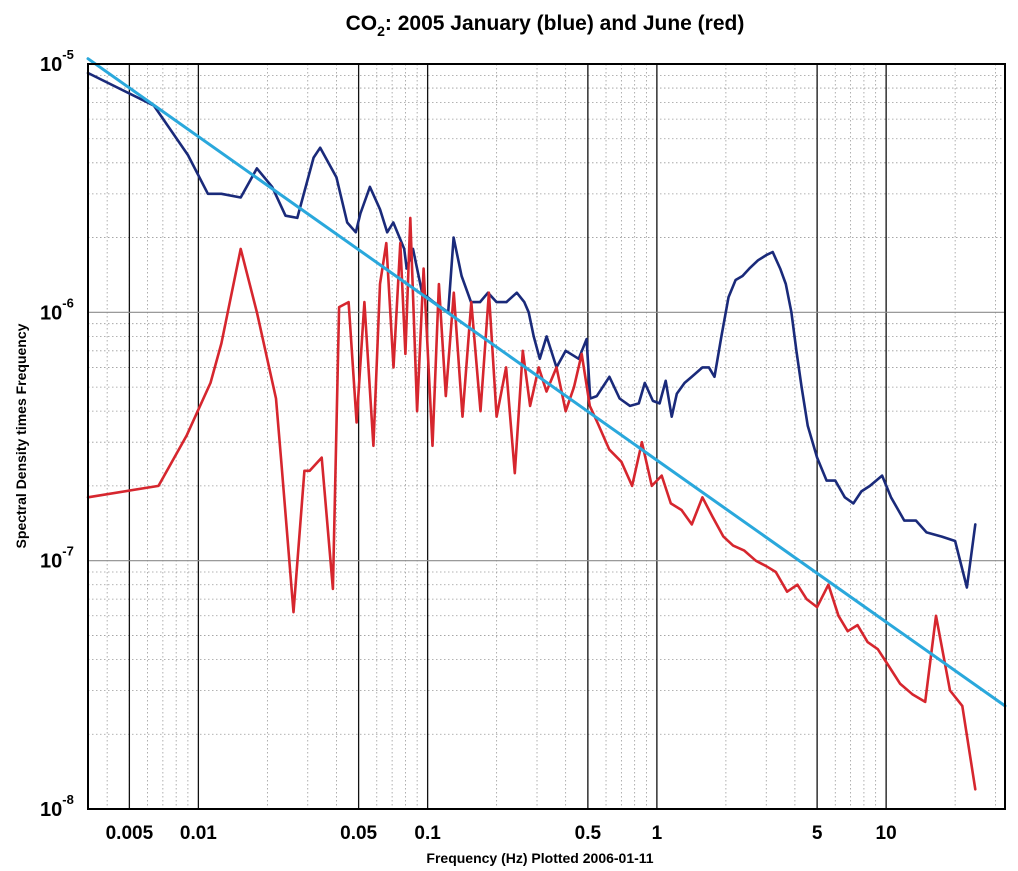  I want to click on y-tick-label: 10⁻⁶, so click(57, 309).